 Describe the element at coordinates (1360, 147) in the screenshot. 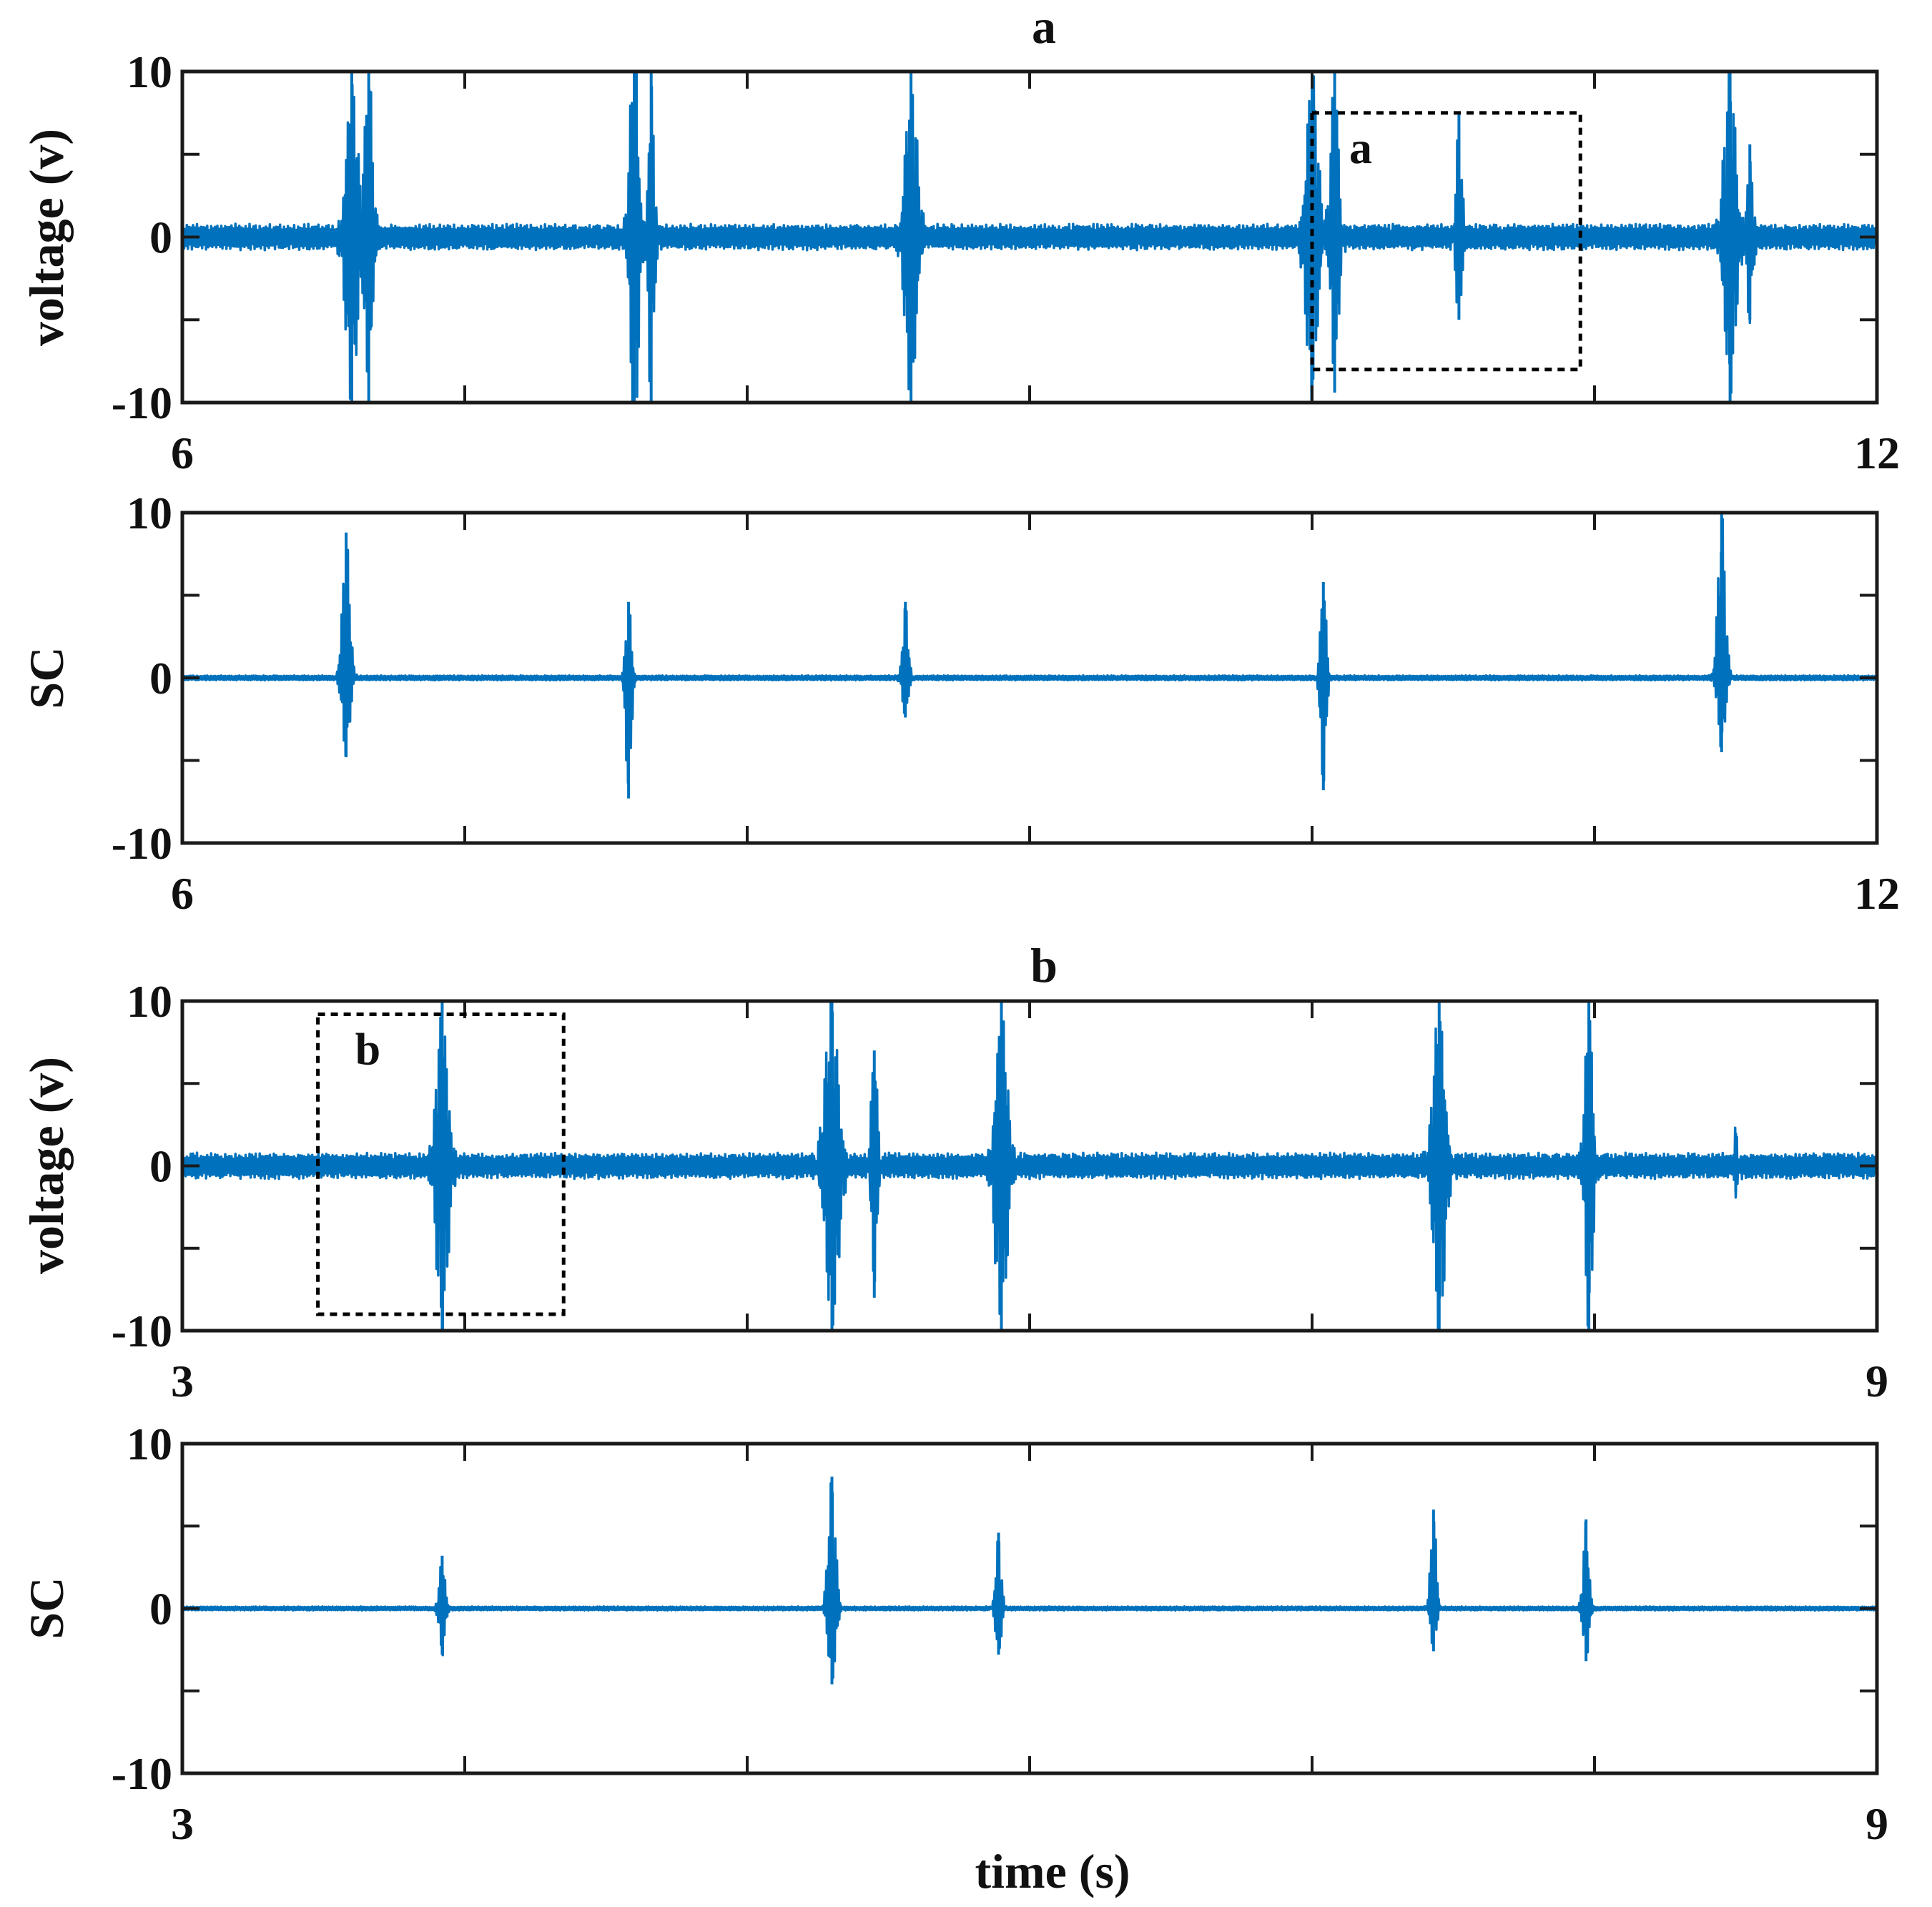

I see `zoom-box-label: a` at that location.